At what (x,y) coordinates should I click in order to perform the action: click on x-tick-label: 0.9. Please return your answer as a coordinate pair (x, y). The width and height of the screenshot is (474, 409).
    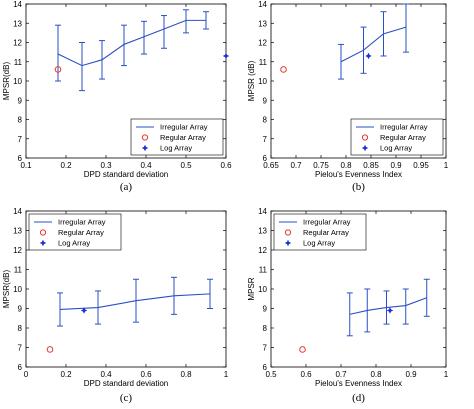
    Looking at the image, I should click on (396, 165).